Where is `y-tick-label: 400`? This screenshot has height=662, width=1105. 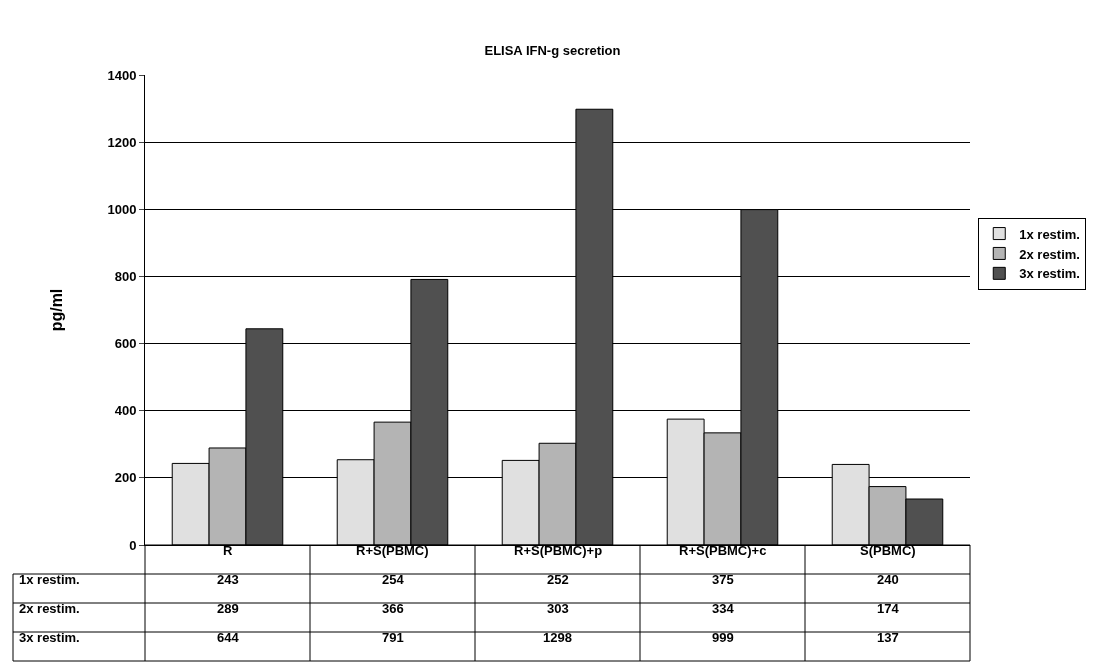
y-tick-label: 400 is located at coordinates (125, 411).